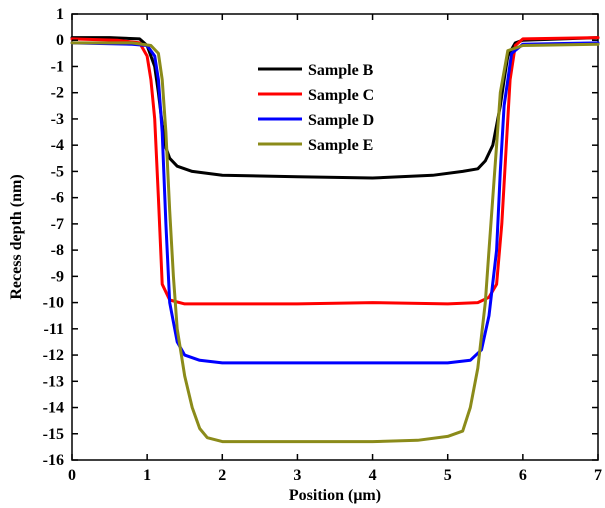 Image resolution: width=605 pixels, height=508 pixels. I want to click on y-tick-label: -8, so click(57, 250).